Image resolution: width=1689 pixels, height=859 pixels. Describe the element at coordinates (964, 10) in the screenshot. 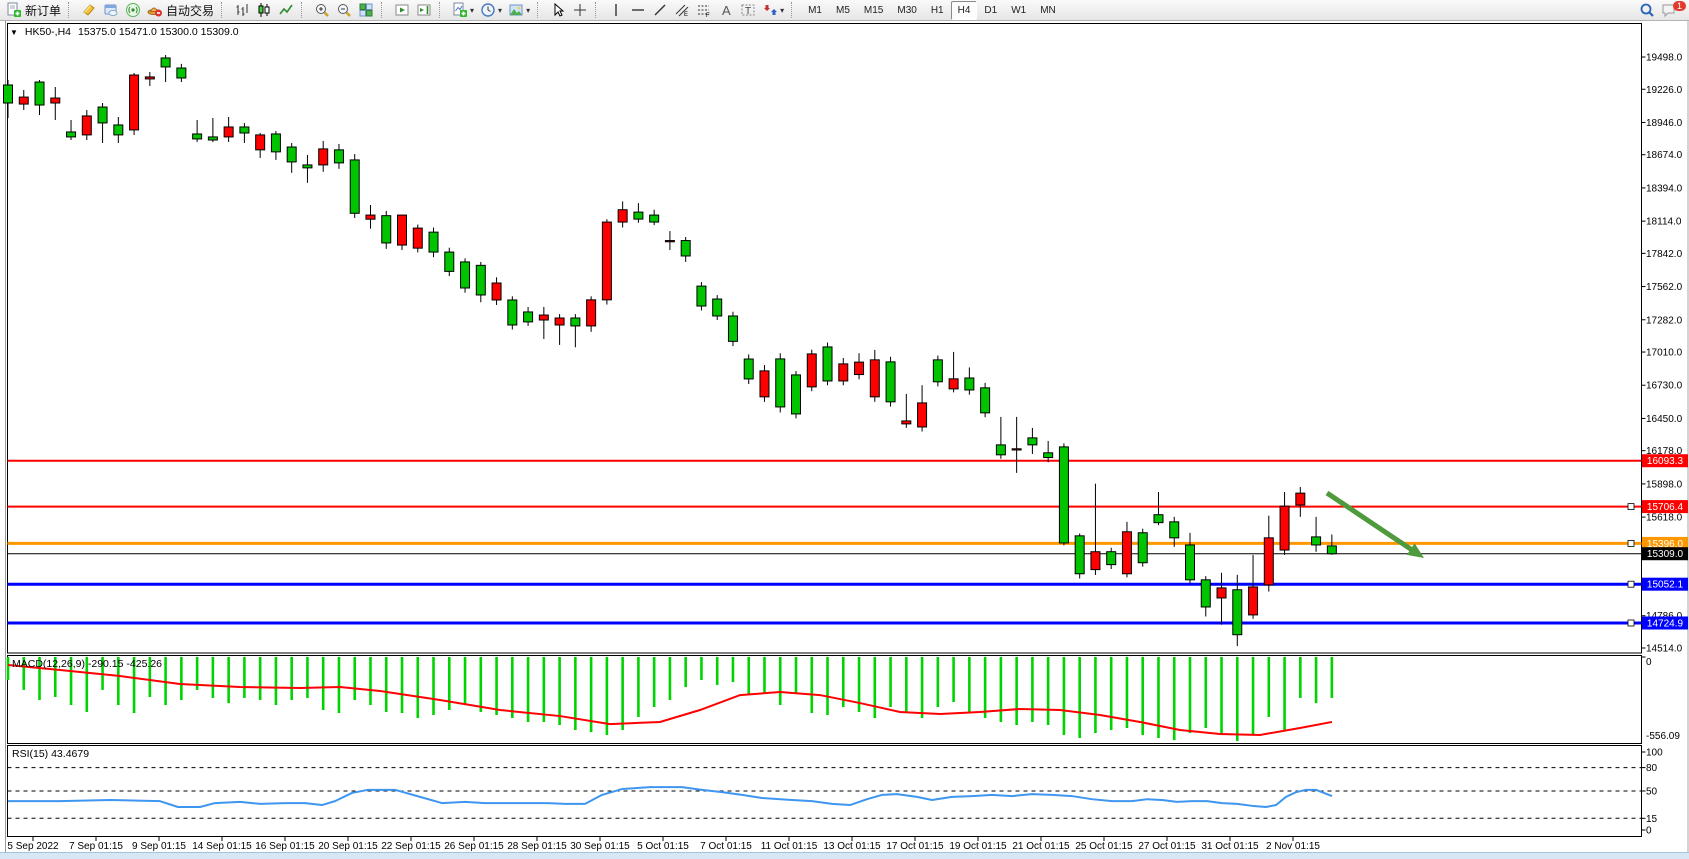

I see `timeframe-h4-button: H4` at that location.